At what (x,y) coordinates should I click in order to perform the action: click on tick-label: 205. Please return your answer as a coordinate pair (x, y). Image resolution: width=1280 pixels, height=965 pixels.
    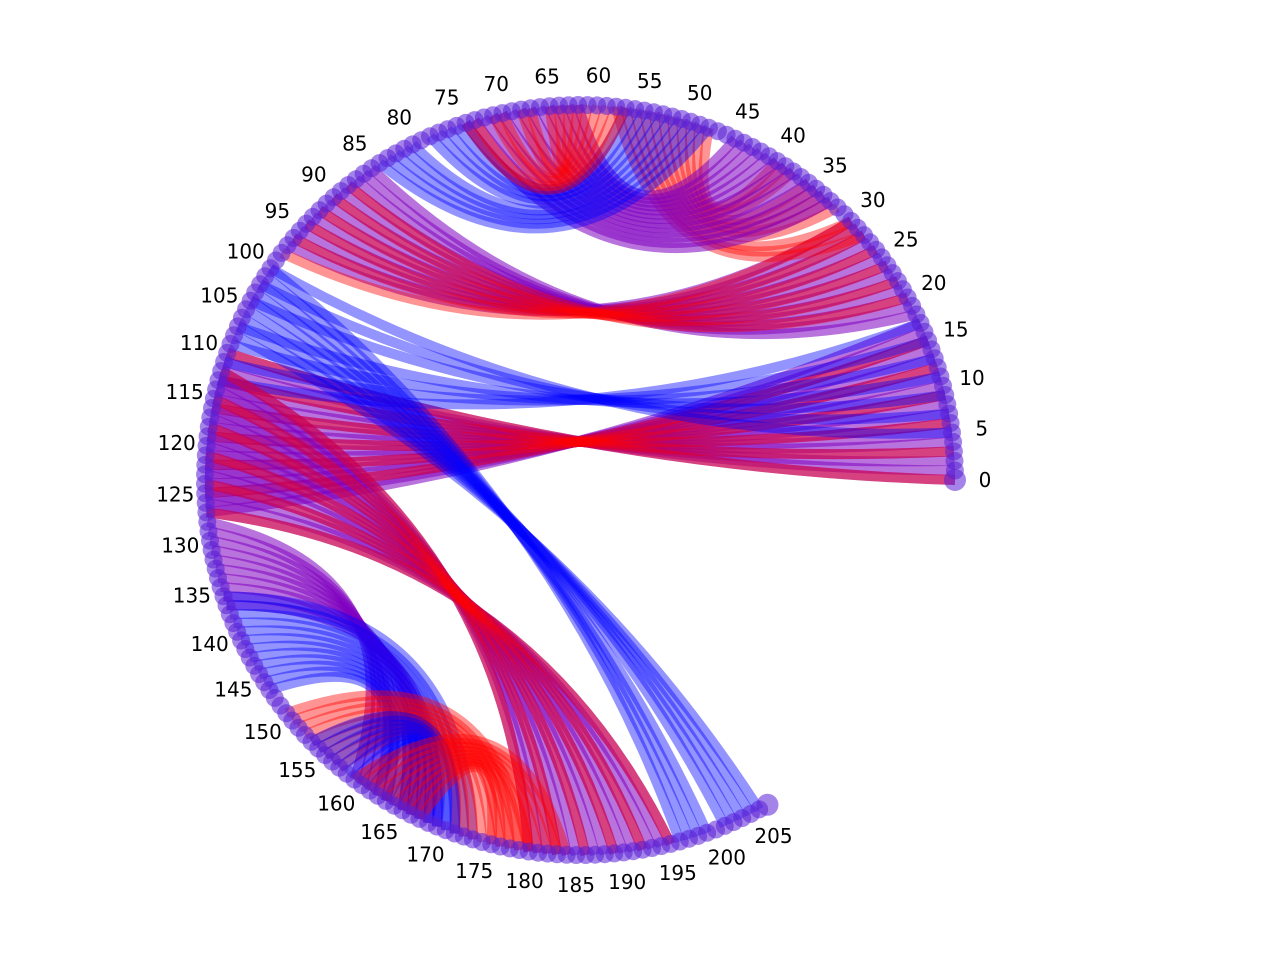
    Looking at the image, I should click on (773, 836).